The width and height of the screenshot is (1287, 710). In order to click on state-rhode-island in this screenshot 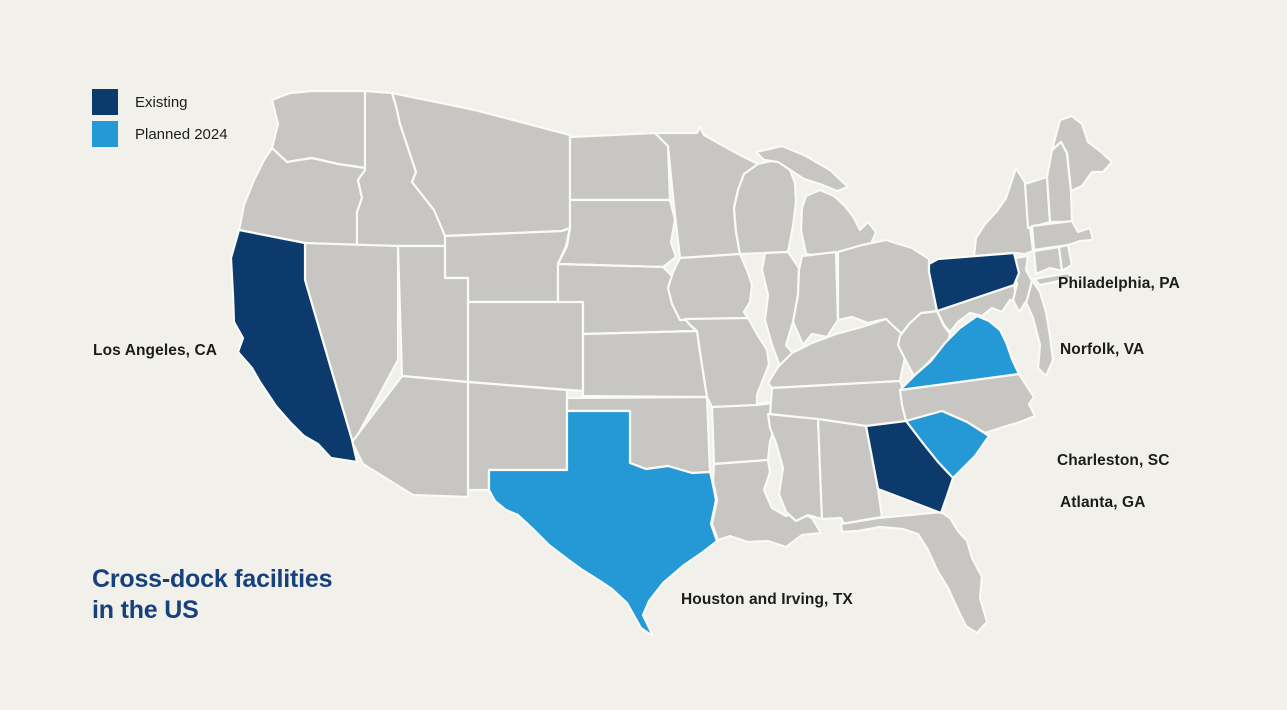, I will do `click(1065, 258)`.